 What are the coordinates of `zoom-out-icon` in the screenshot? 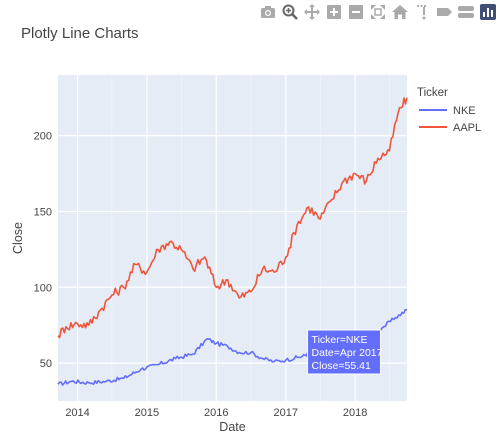 It's located at (356, 12).